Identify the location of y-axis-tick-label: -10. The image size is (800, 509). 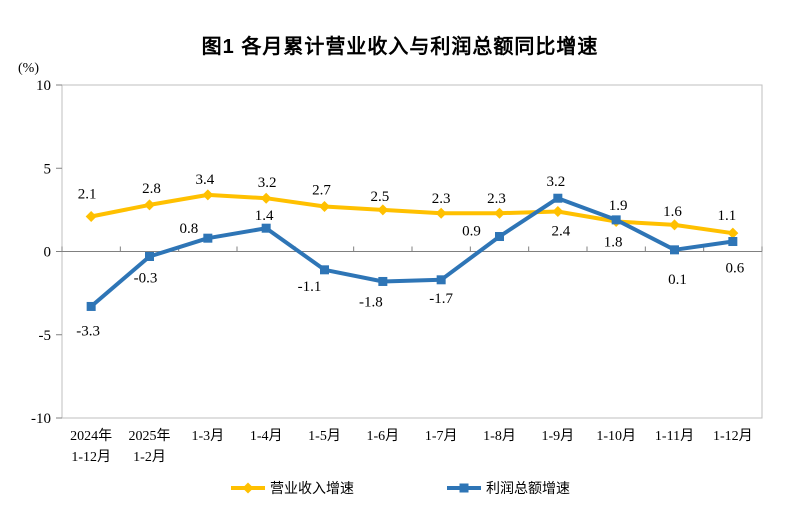
(41, 419).